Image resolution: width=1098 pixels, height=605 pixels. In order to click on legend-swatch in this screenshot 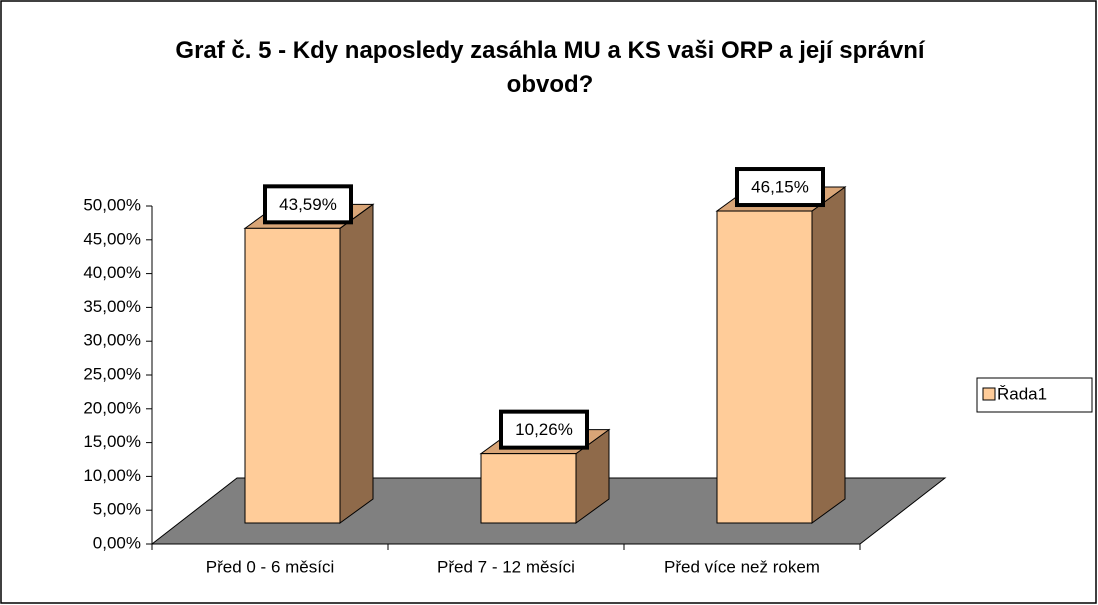, I will do `click(989, 394)`.